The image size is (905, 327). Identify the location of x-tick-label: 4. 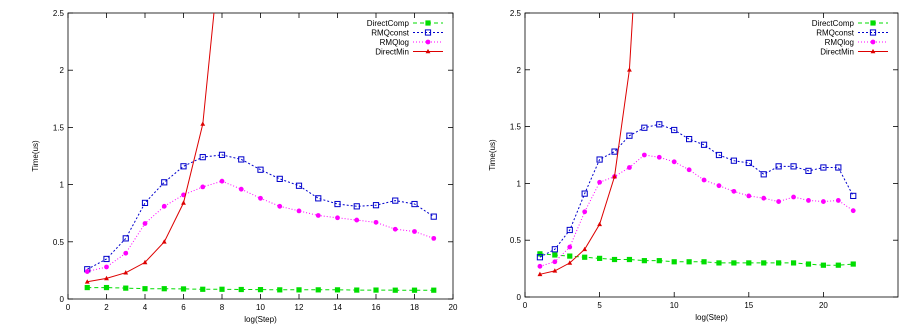
(145, 307).